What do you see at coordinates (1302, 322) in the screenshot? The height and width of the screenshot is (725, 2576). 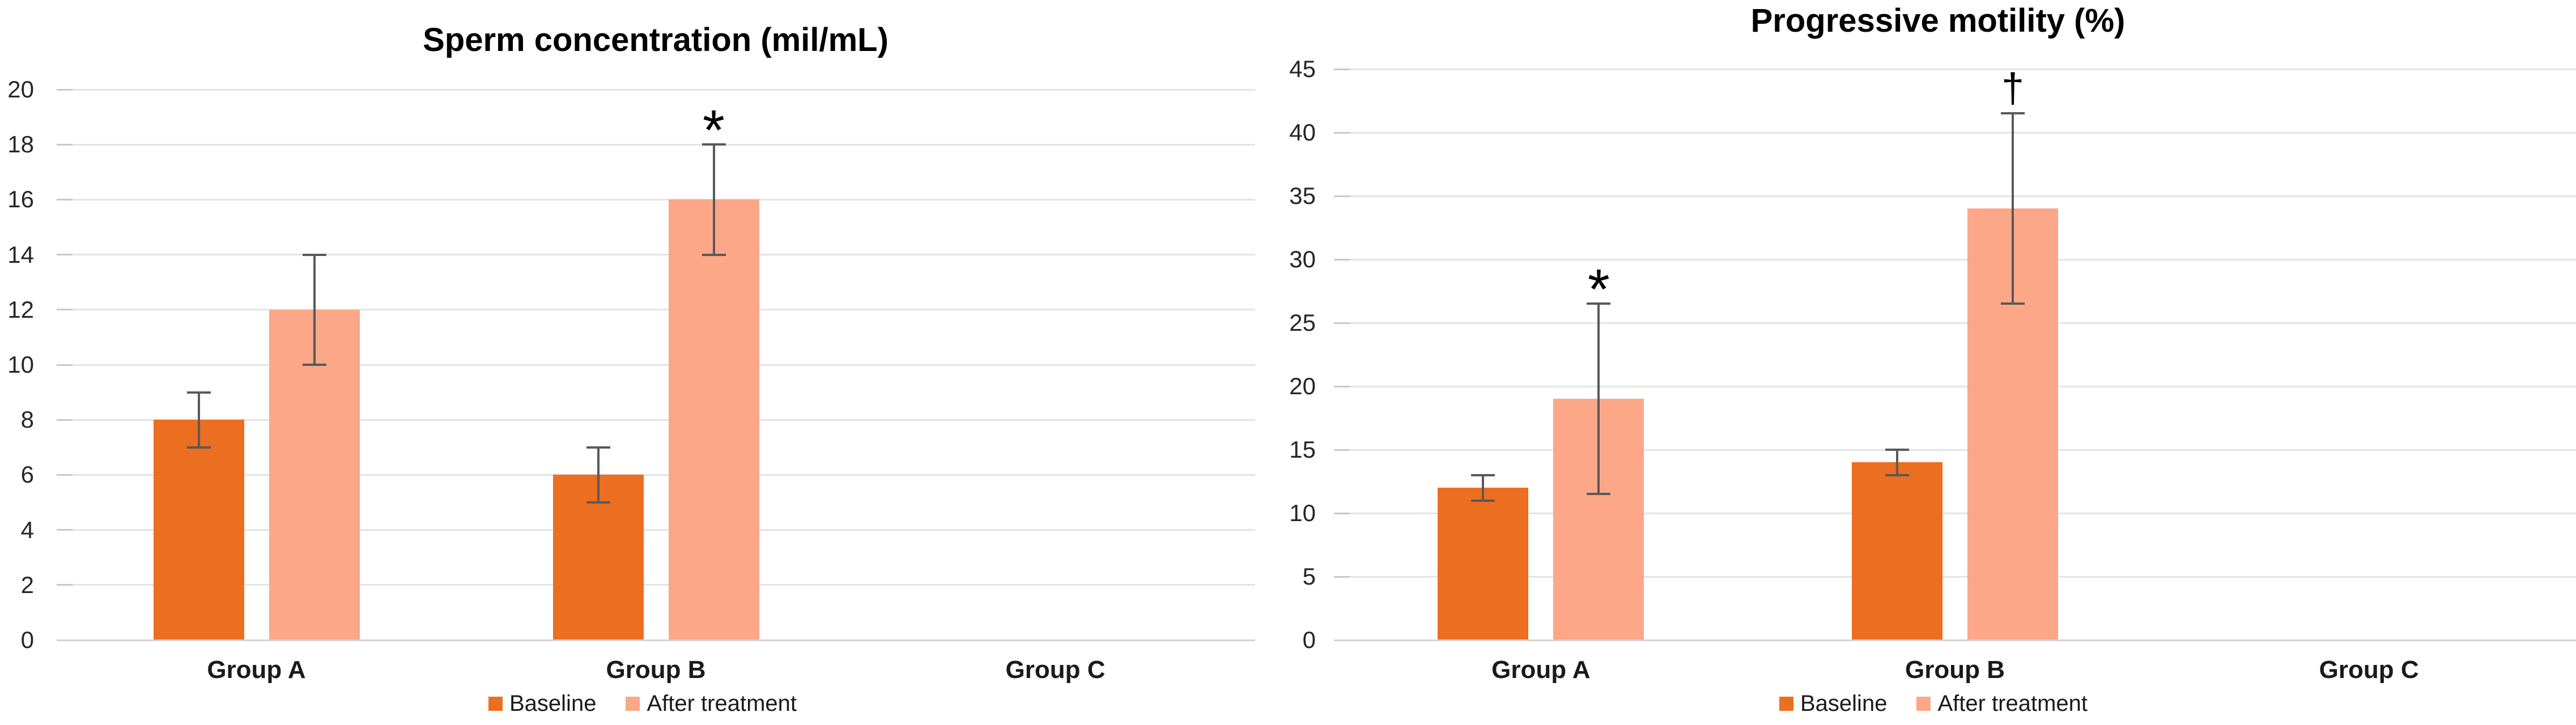 I see `y-axis-label: 25` at bounding box center [1302, 322].